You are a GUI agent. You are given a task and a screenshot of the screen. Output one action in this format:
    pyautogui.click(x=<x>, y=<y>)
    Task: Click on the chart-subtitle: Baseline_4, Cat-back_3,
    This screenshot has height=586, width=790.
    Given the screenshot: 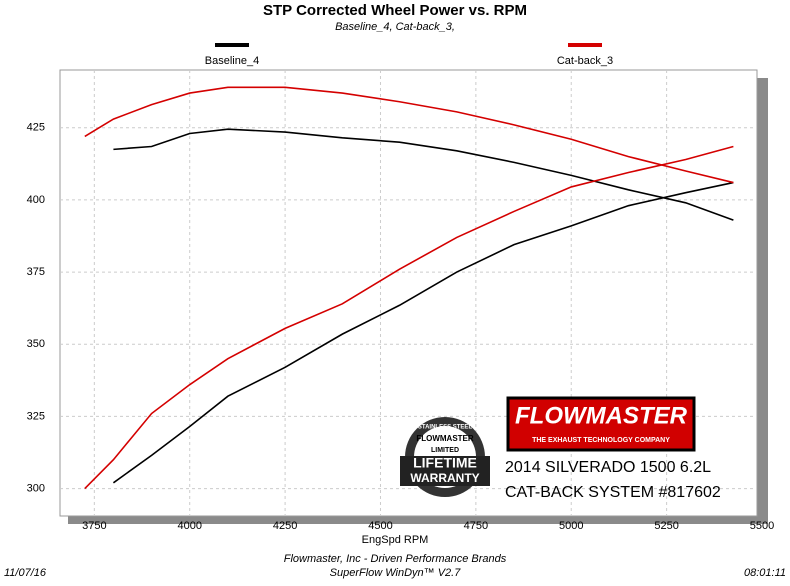 What is the action you would take?
    pyautogui.click(x=395, y=27)
    